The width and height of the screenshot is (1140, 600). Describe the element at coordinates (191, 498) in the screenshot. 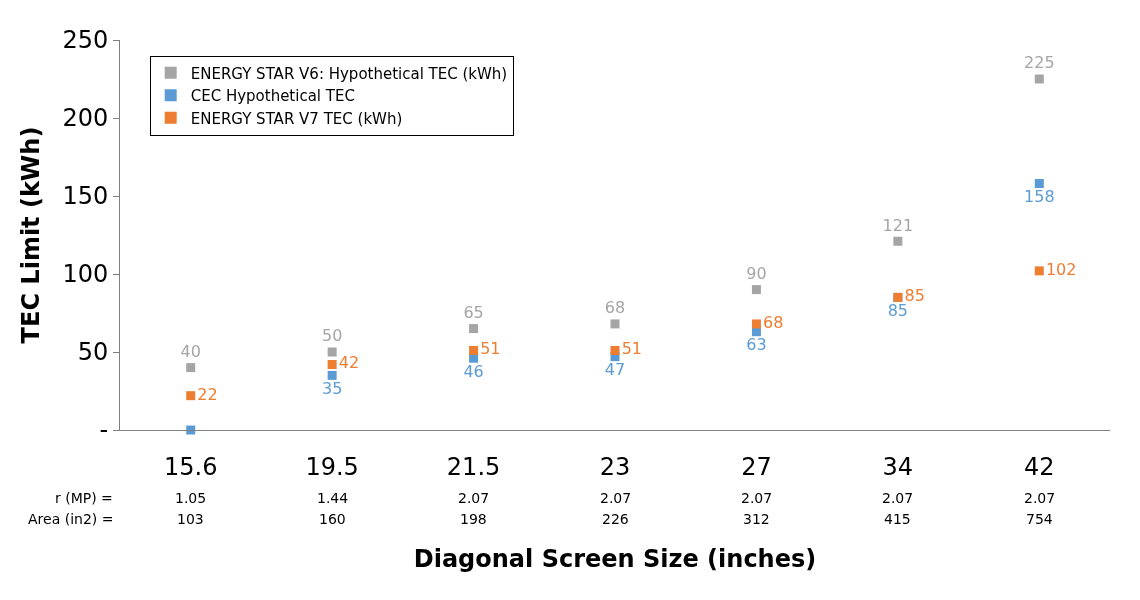

I see `text: 1.05` at that location.